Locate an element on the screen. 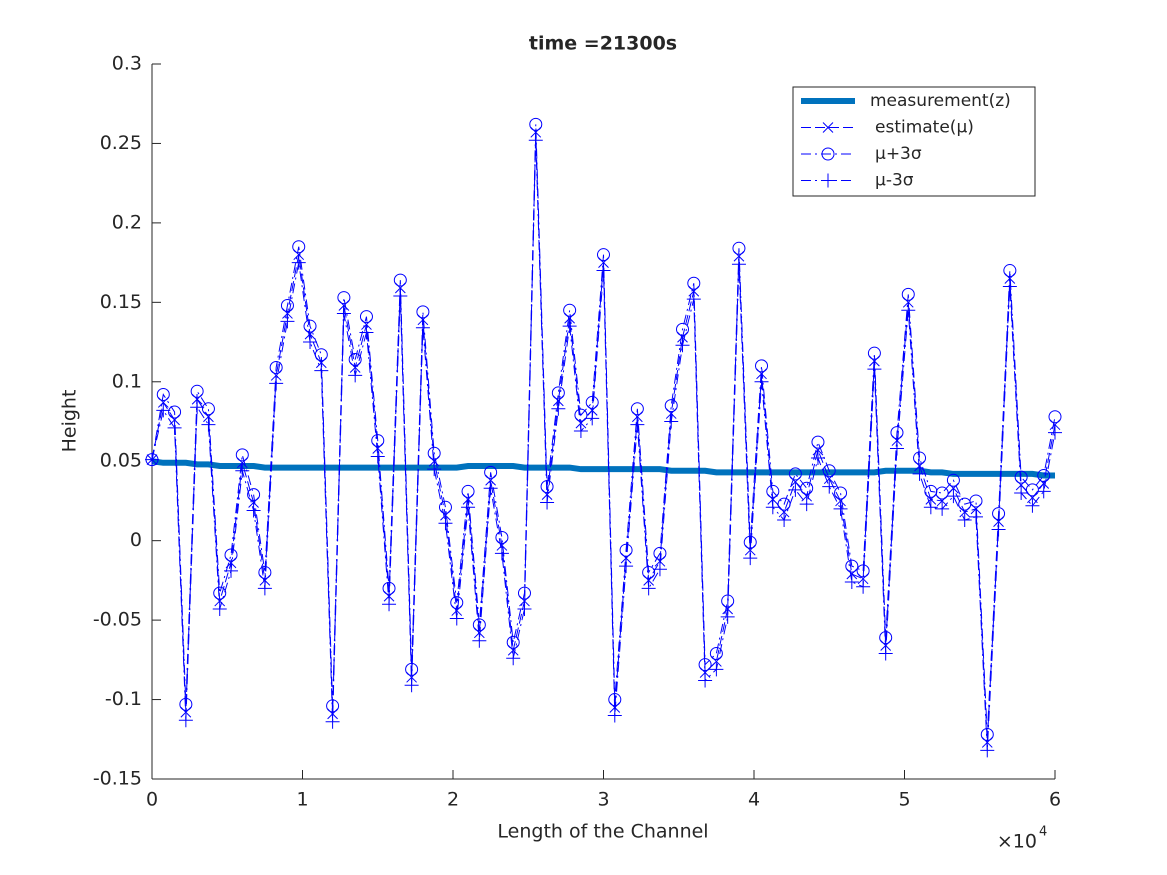 The width and height of the screenshot is (1167, 875). legend-label: μ-3σ is located at coordinates (894, 181).